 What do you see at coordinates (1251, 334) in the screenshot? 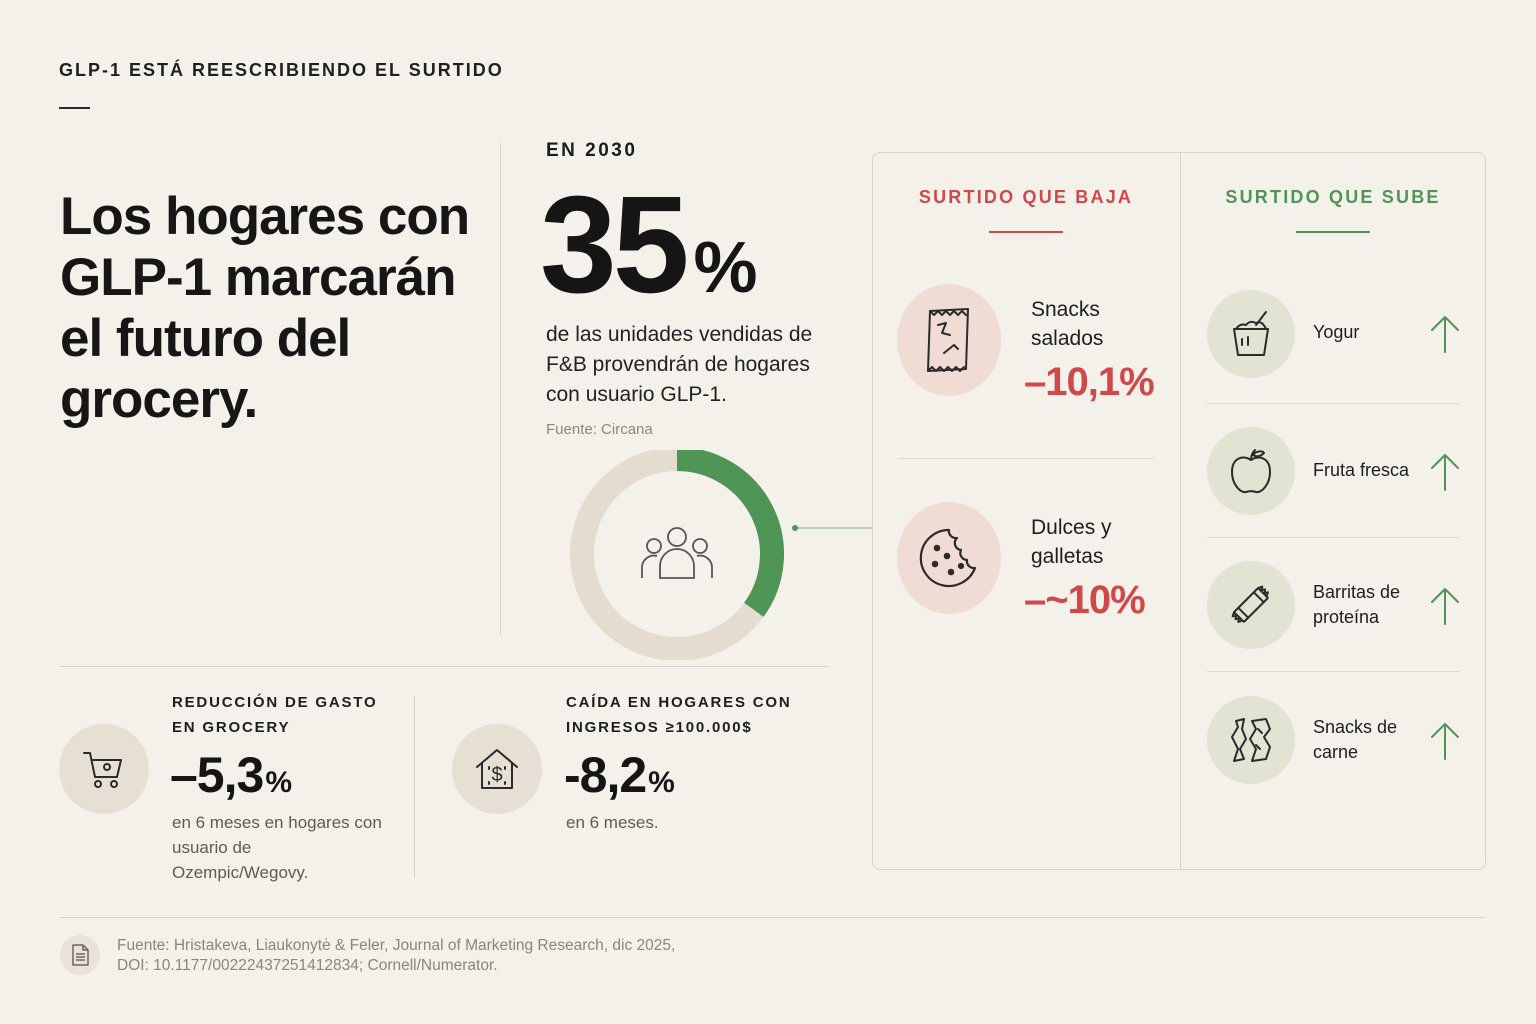
I see `yogurt-icon` at bounding box center [1251, 334].